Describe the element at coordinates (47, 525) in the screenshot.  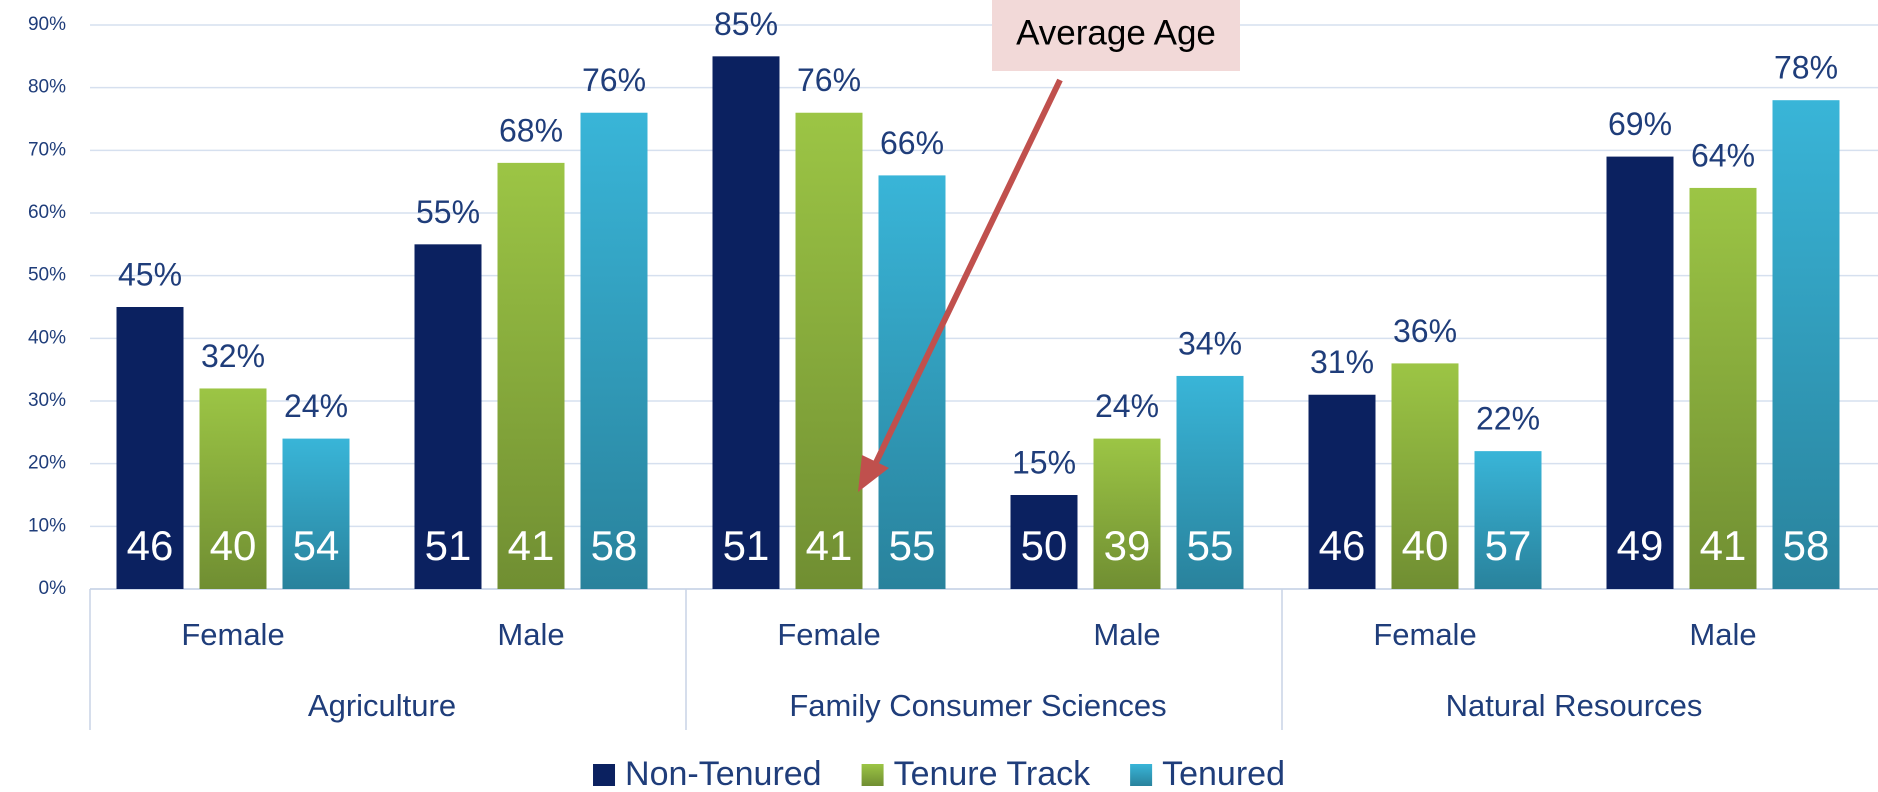
I see `y-tick-label: 10%` at that location.